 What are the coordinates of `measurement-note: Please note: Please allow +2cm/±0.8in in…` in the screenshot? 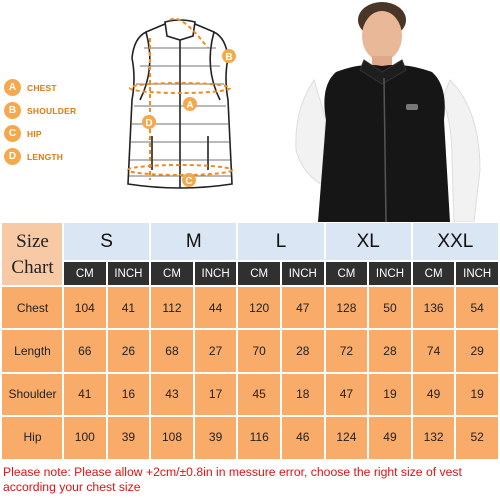 It's located at (232, 479).